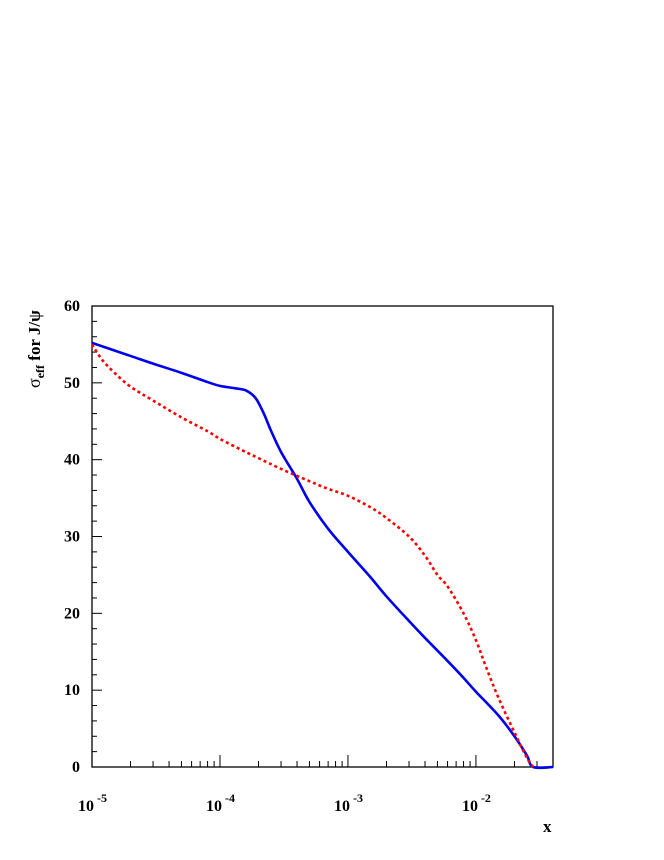  Describe the element at coordinates (72, 460) in the screenshot. I see `y-tick-label: 40` at that location.